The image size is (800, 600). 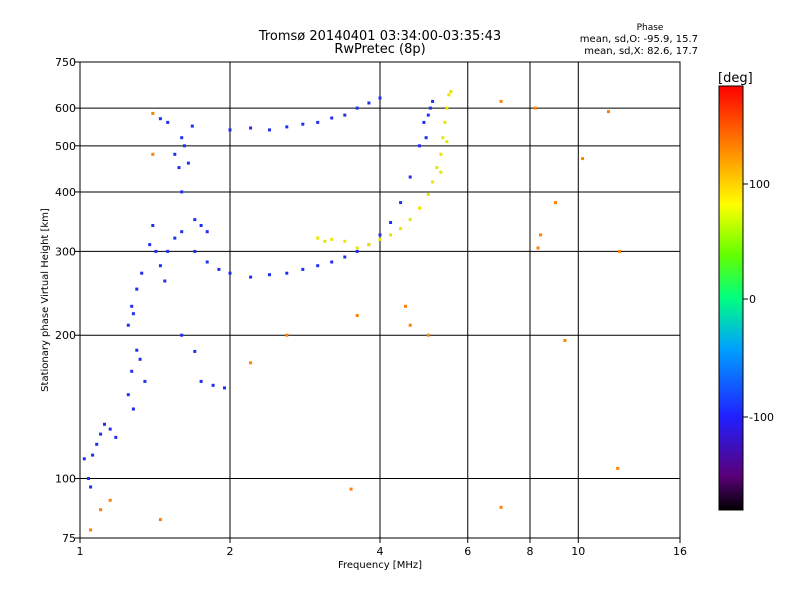 I want to click on colorbar-tick-minus100: -100, so click(x=761, y=417).